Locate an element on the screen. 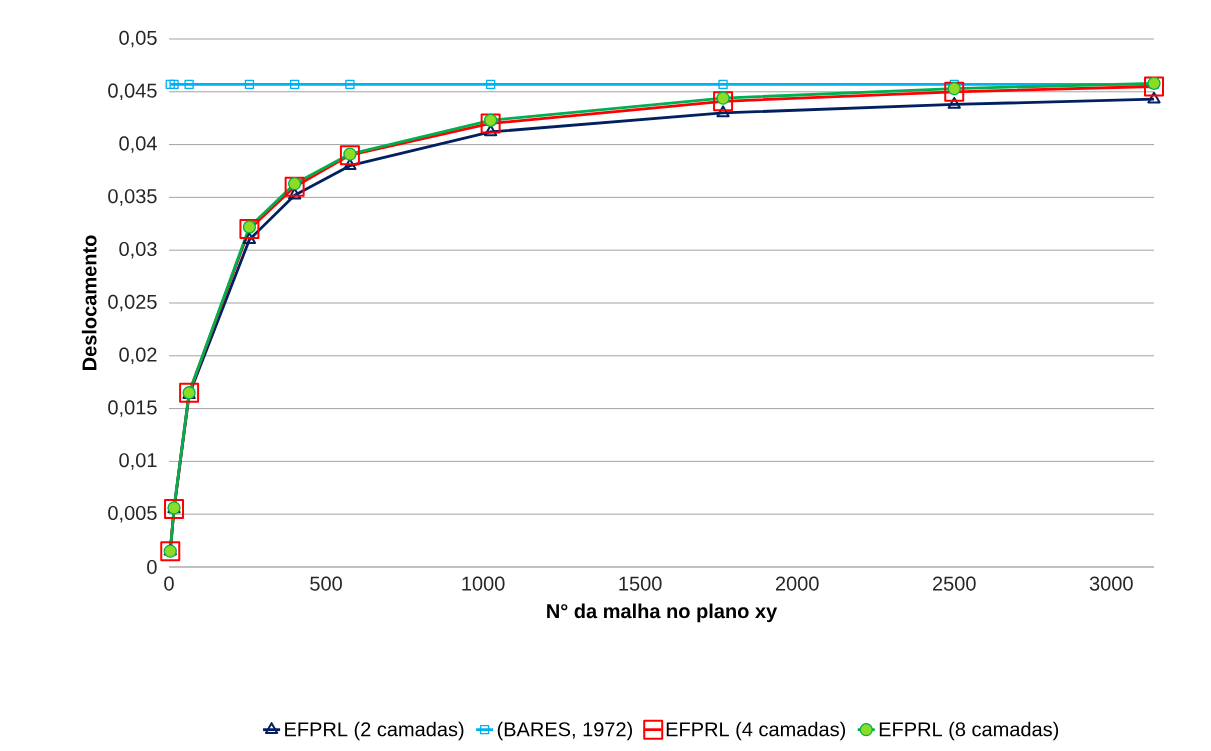 Image resolution: width=1211 pixels, height=751 pixels. x-tick-label: 2500 is located at coordinates (954, 583).